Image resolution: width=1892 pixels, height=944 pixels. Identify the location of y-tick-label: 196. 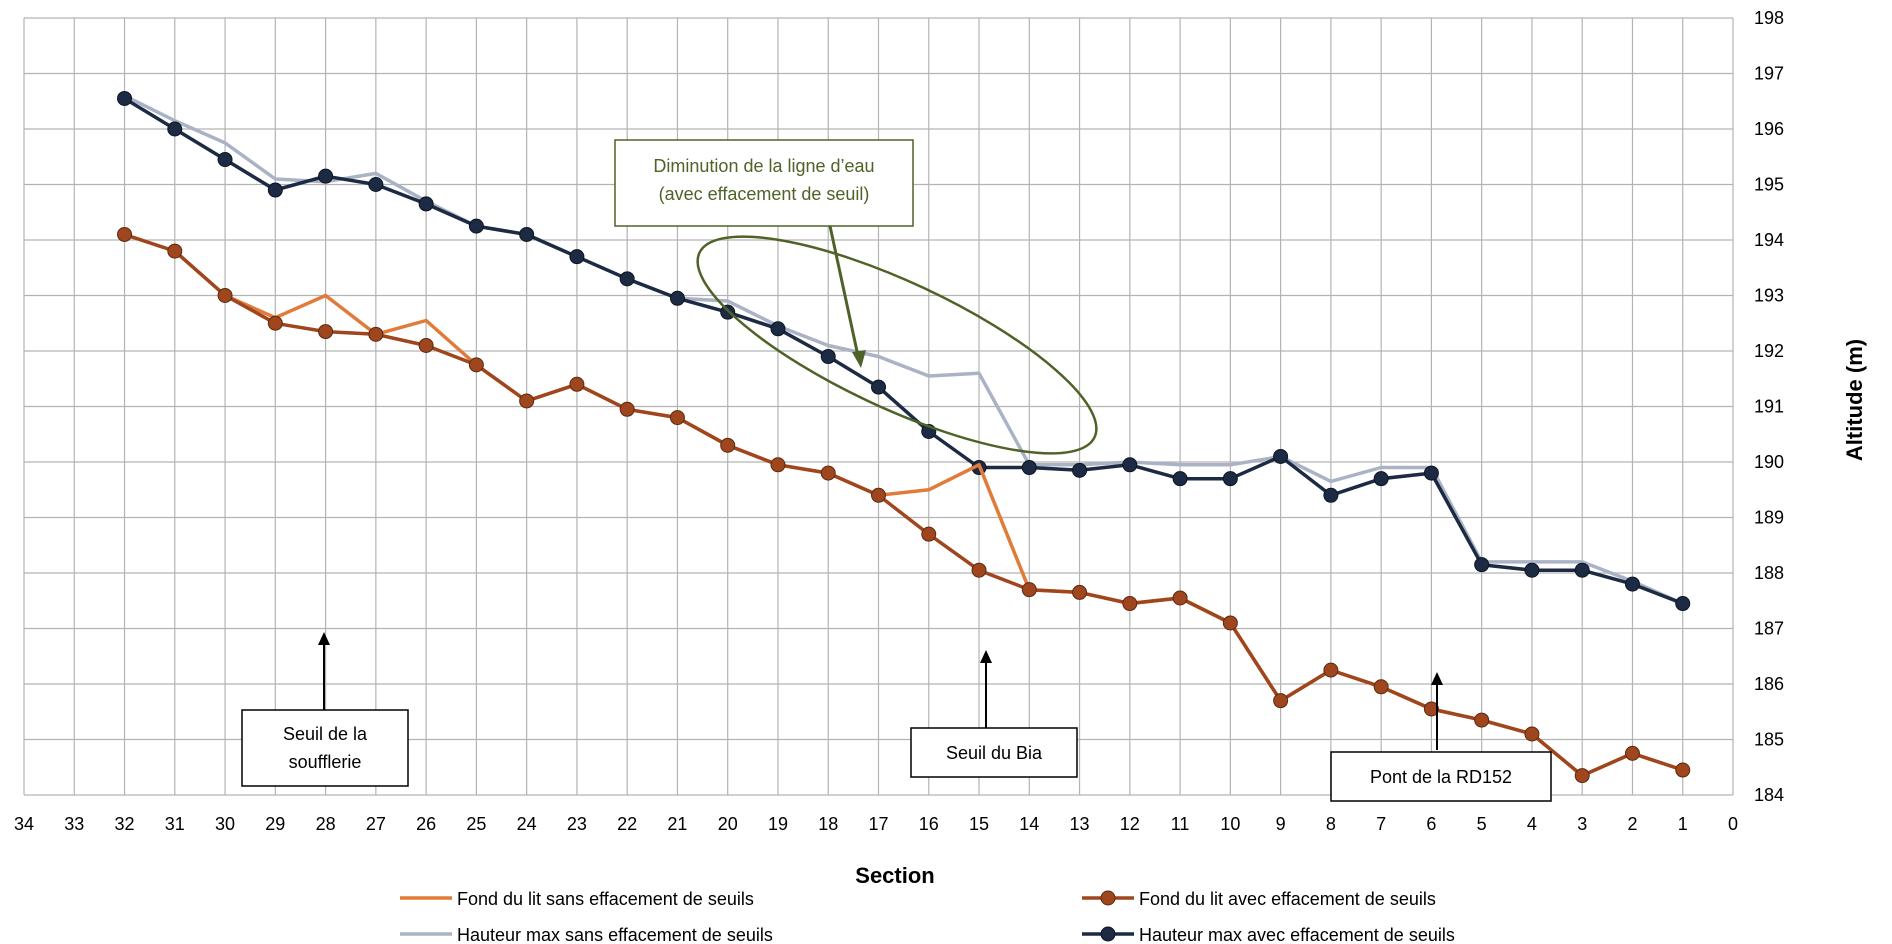
(1769, 129).